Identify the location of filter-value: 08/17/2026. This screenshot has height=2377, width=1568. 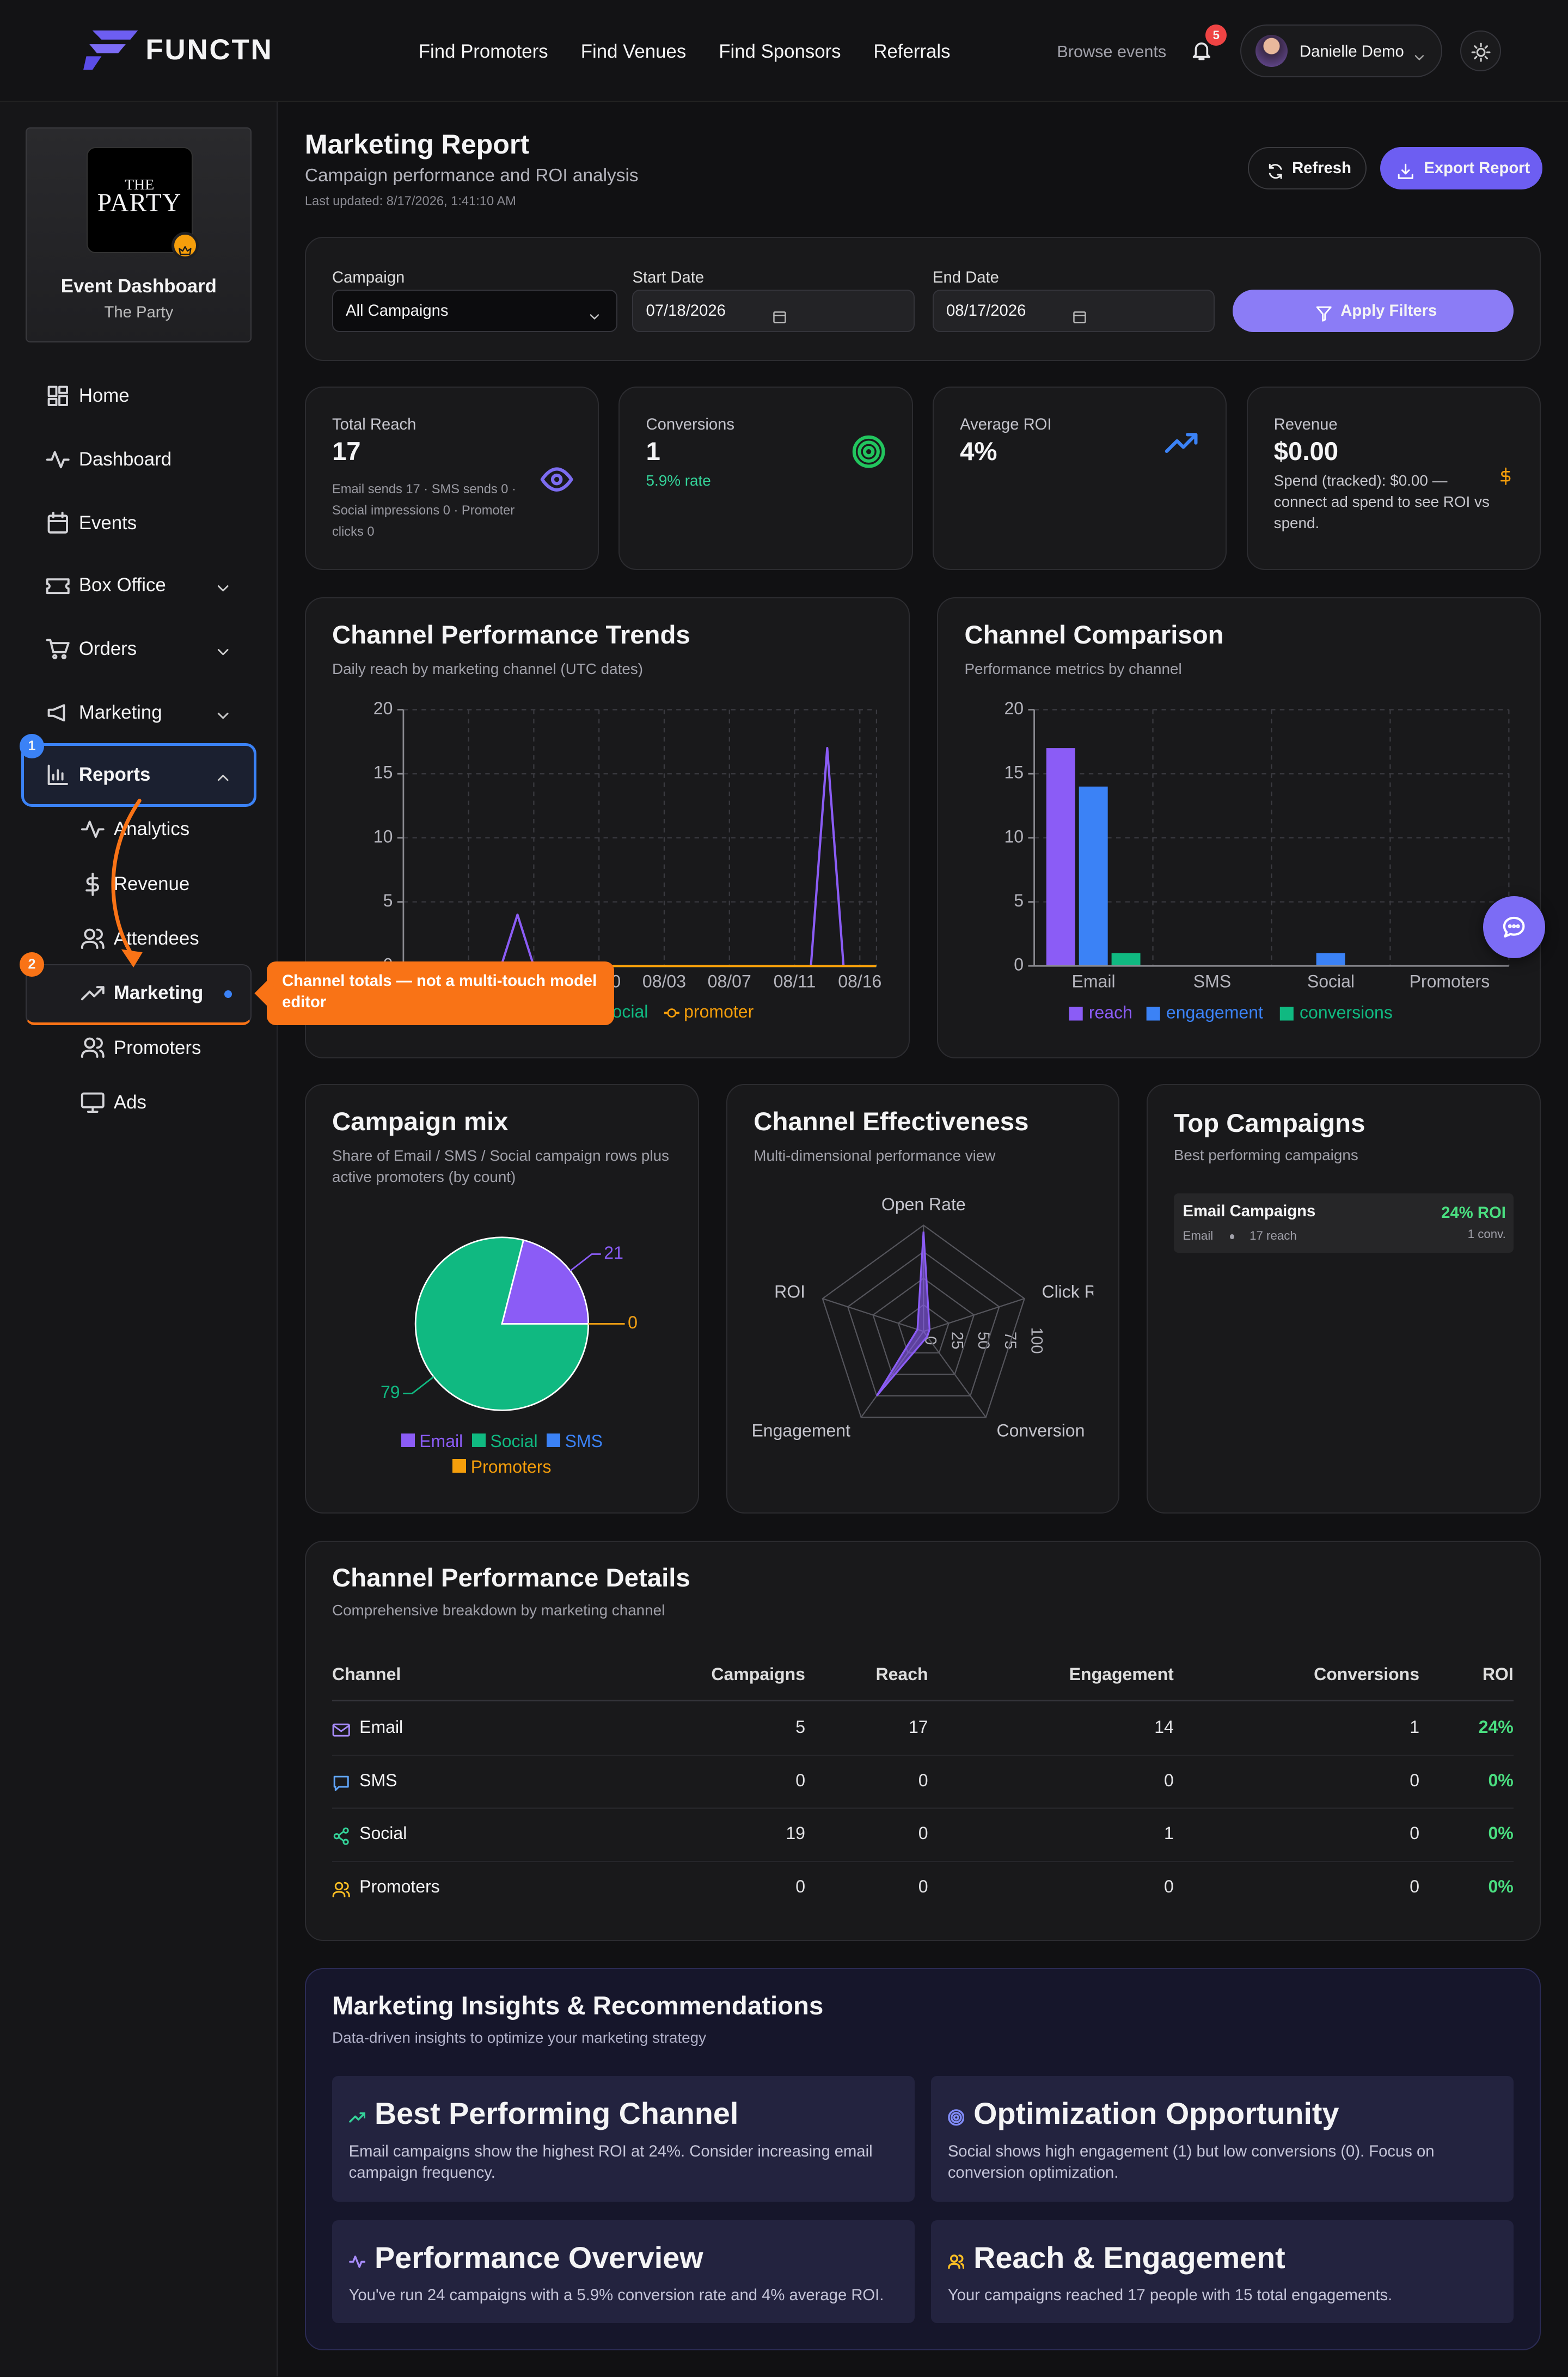
(986, 311).